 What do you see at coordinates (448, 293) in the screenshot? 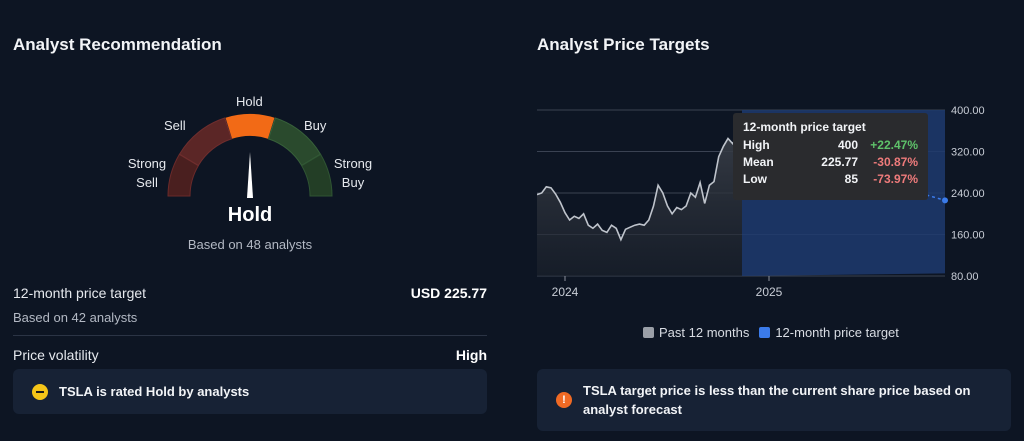
I see `price-target-value: USD 225.77` at bounding box center [448, 293].